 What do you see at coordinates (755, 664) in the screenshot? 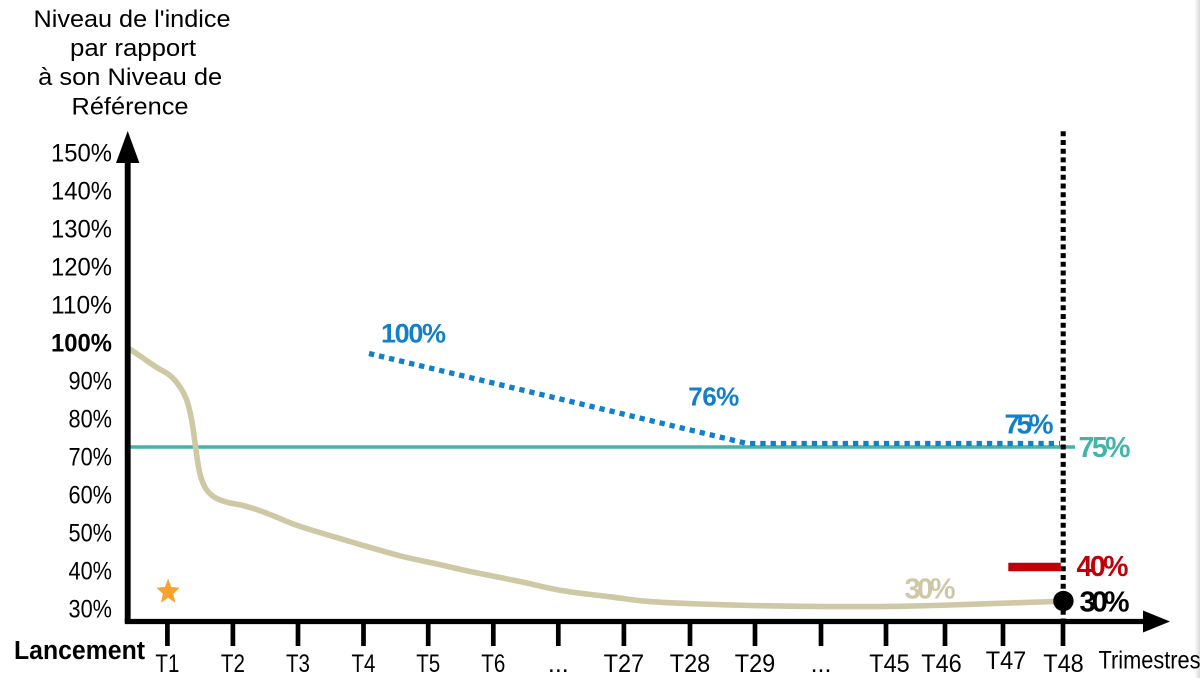
I see `svg-text: T29` at bounding box center [755, 664].